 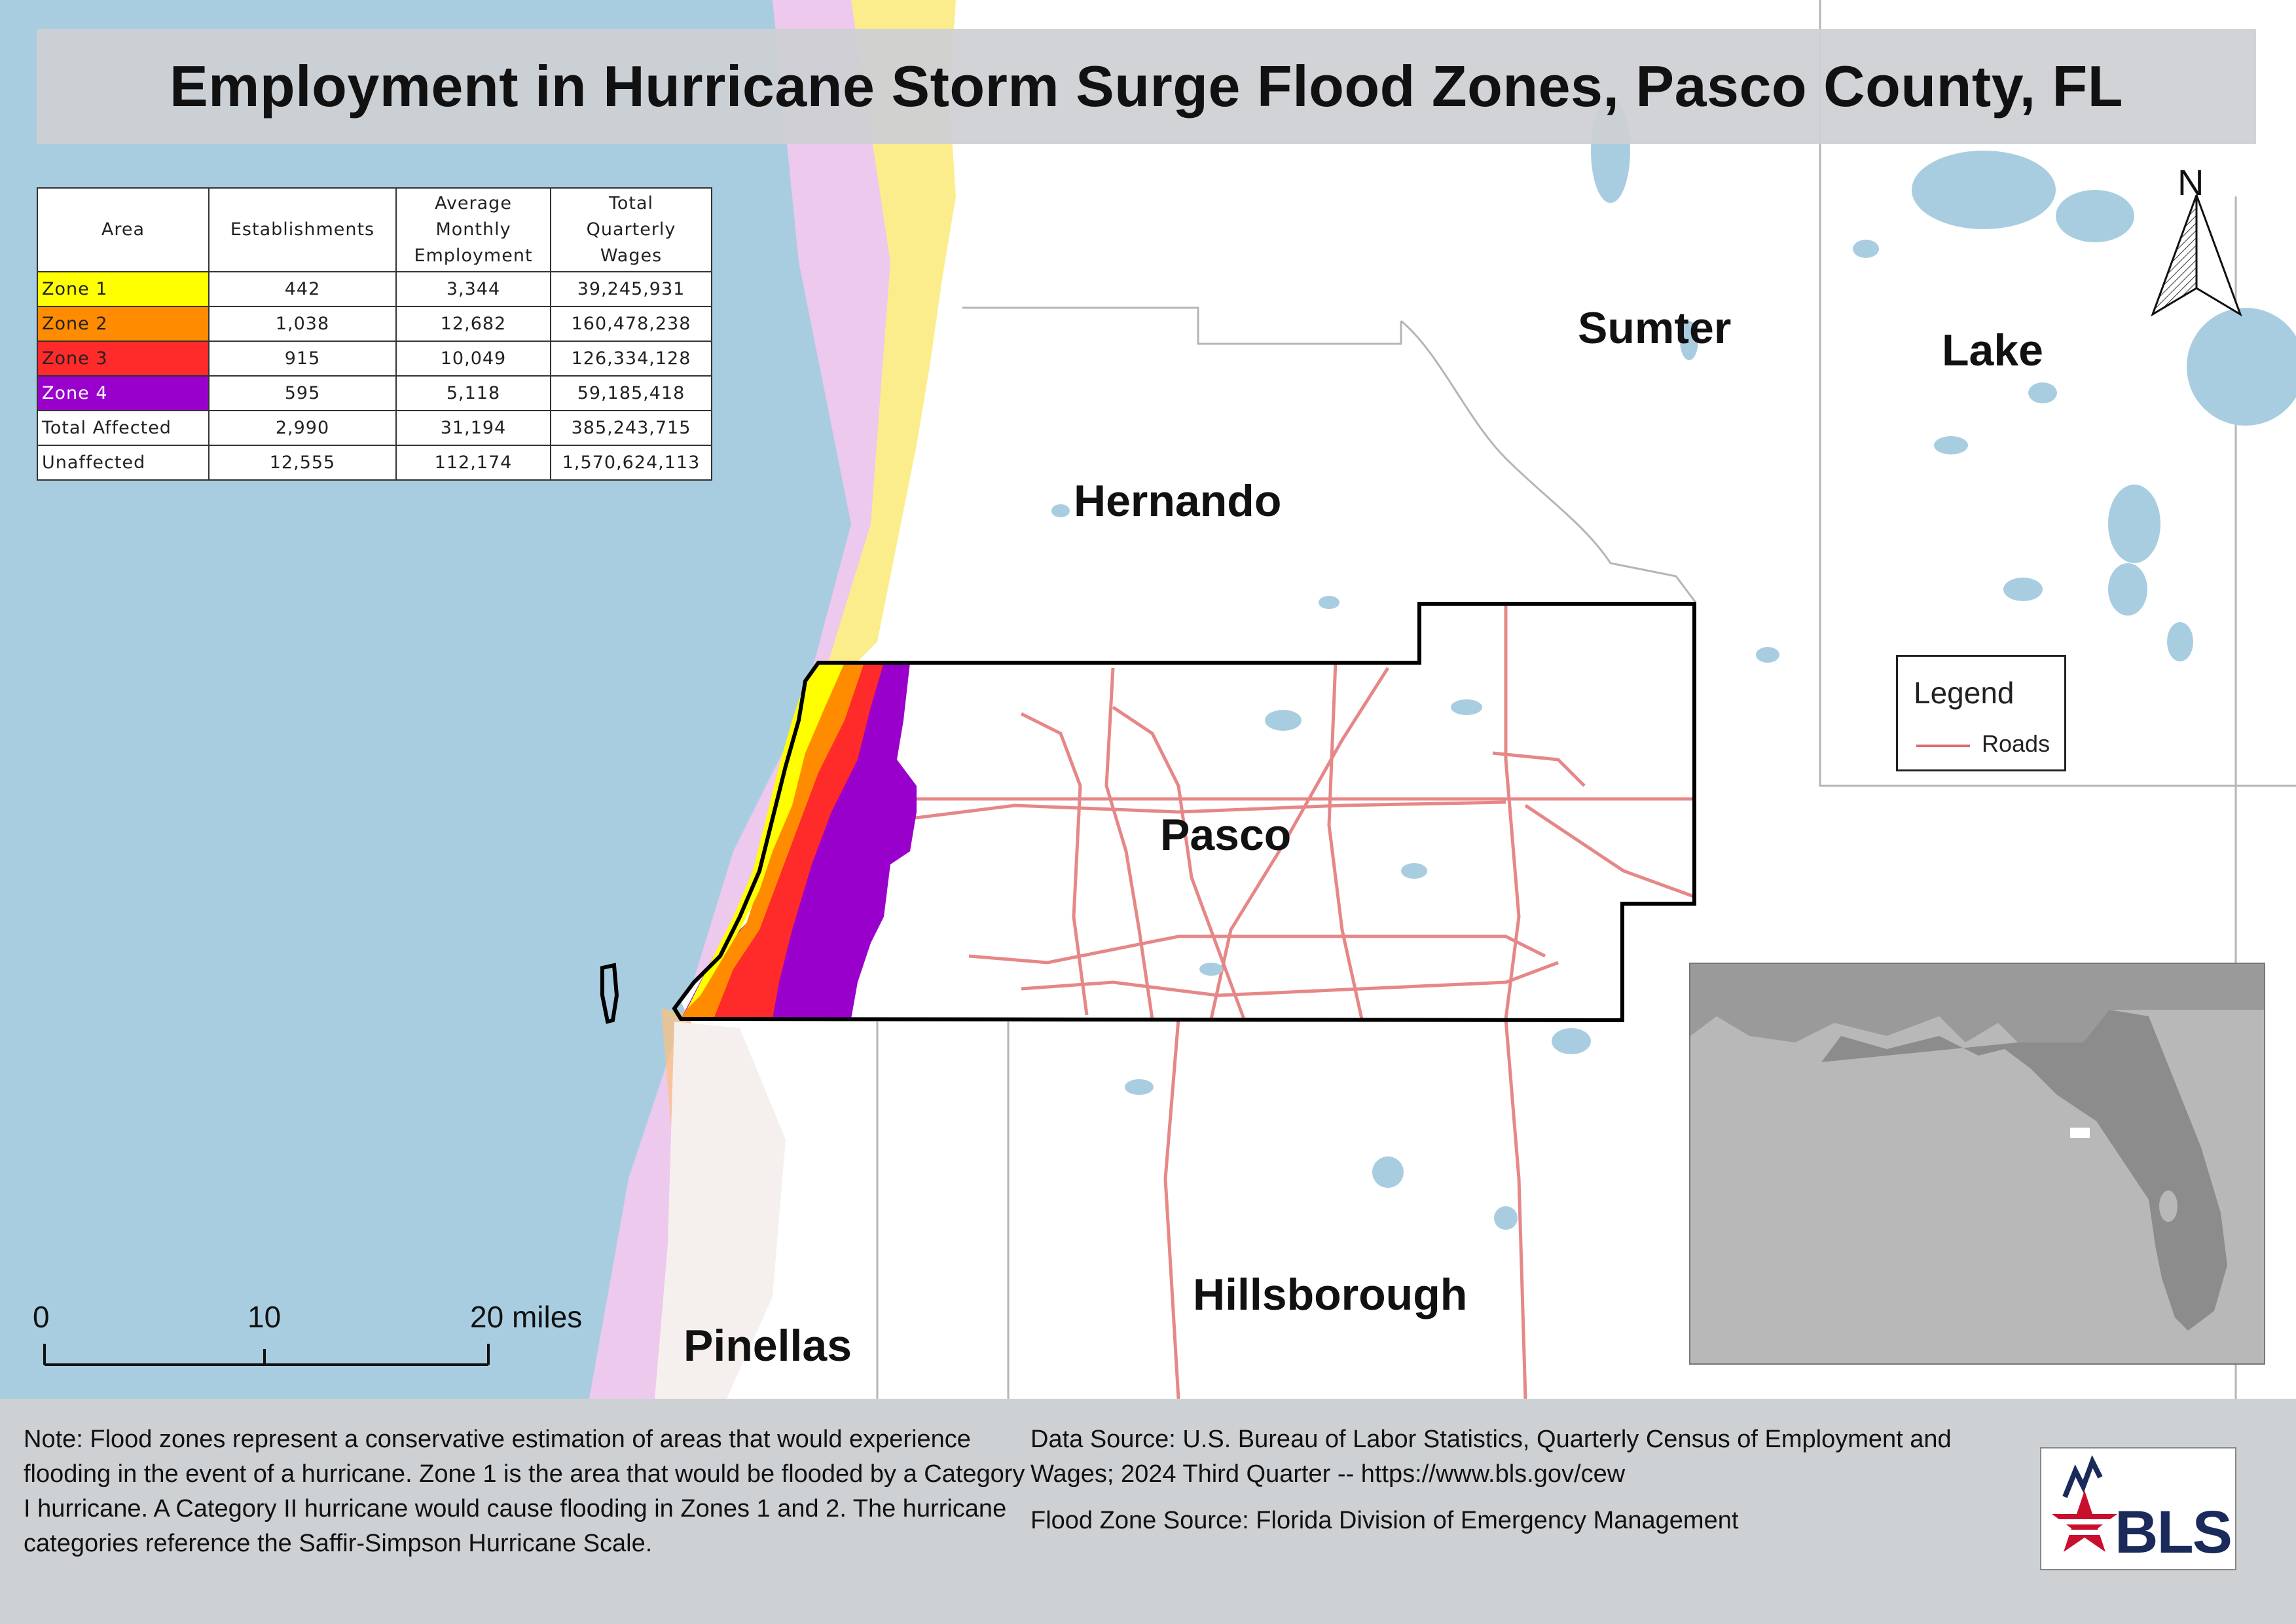 What do you see at coordinates (767, 1346) in the screenshot?
I see `county-label-pinellas: Pinellas` at bounding box center [767, 1346].